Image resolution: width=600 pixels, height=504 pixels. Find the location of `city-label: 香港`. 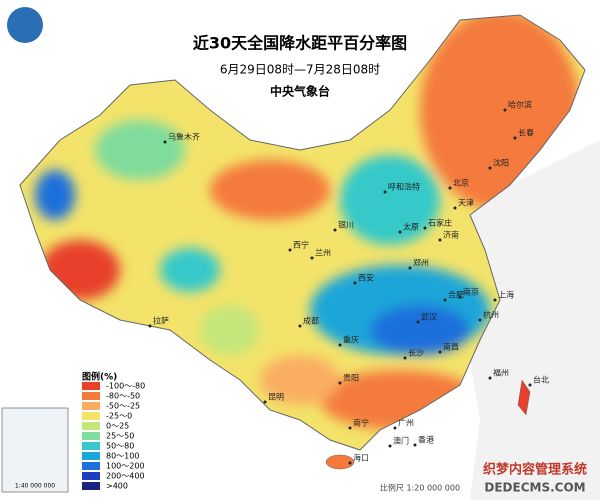

city-label: 香港 is located at coordinates (426, 440).